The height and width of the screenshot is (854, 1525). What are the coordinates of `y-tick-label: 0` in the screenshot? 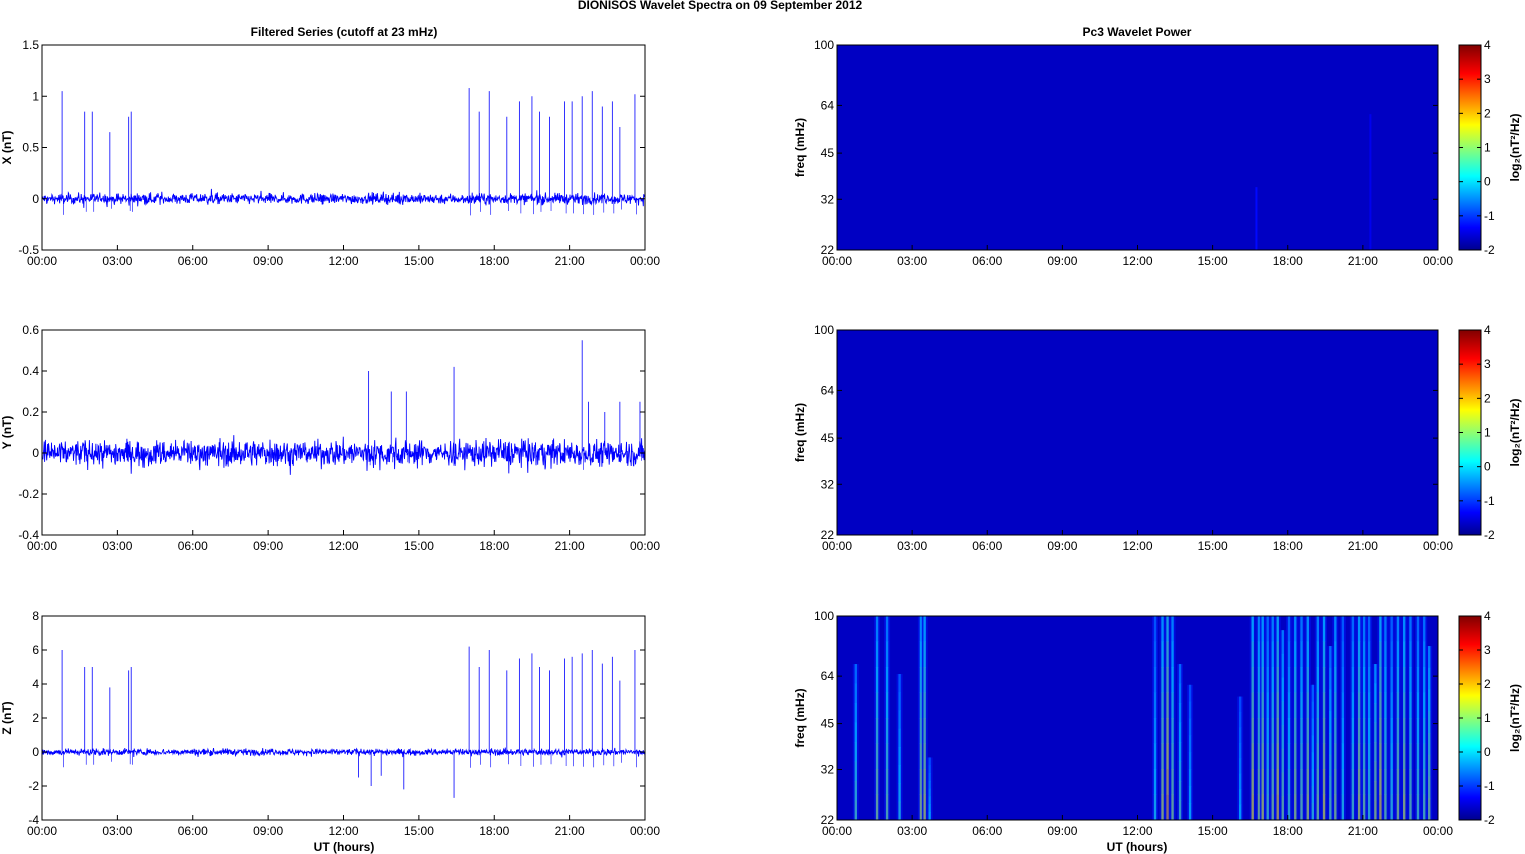 It's located at (35, 752).